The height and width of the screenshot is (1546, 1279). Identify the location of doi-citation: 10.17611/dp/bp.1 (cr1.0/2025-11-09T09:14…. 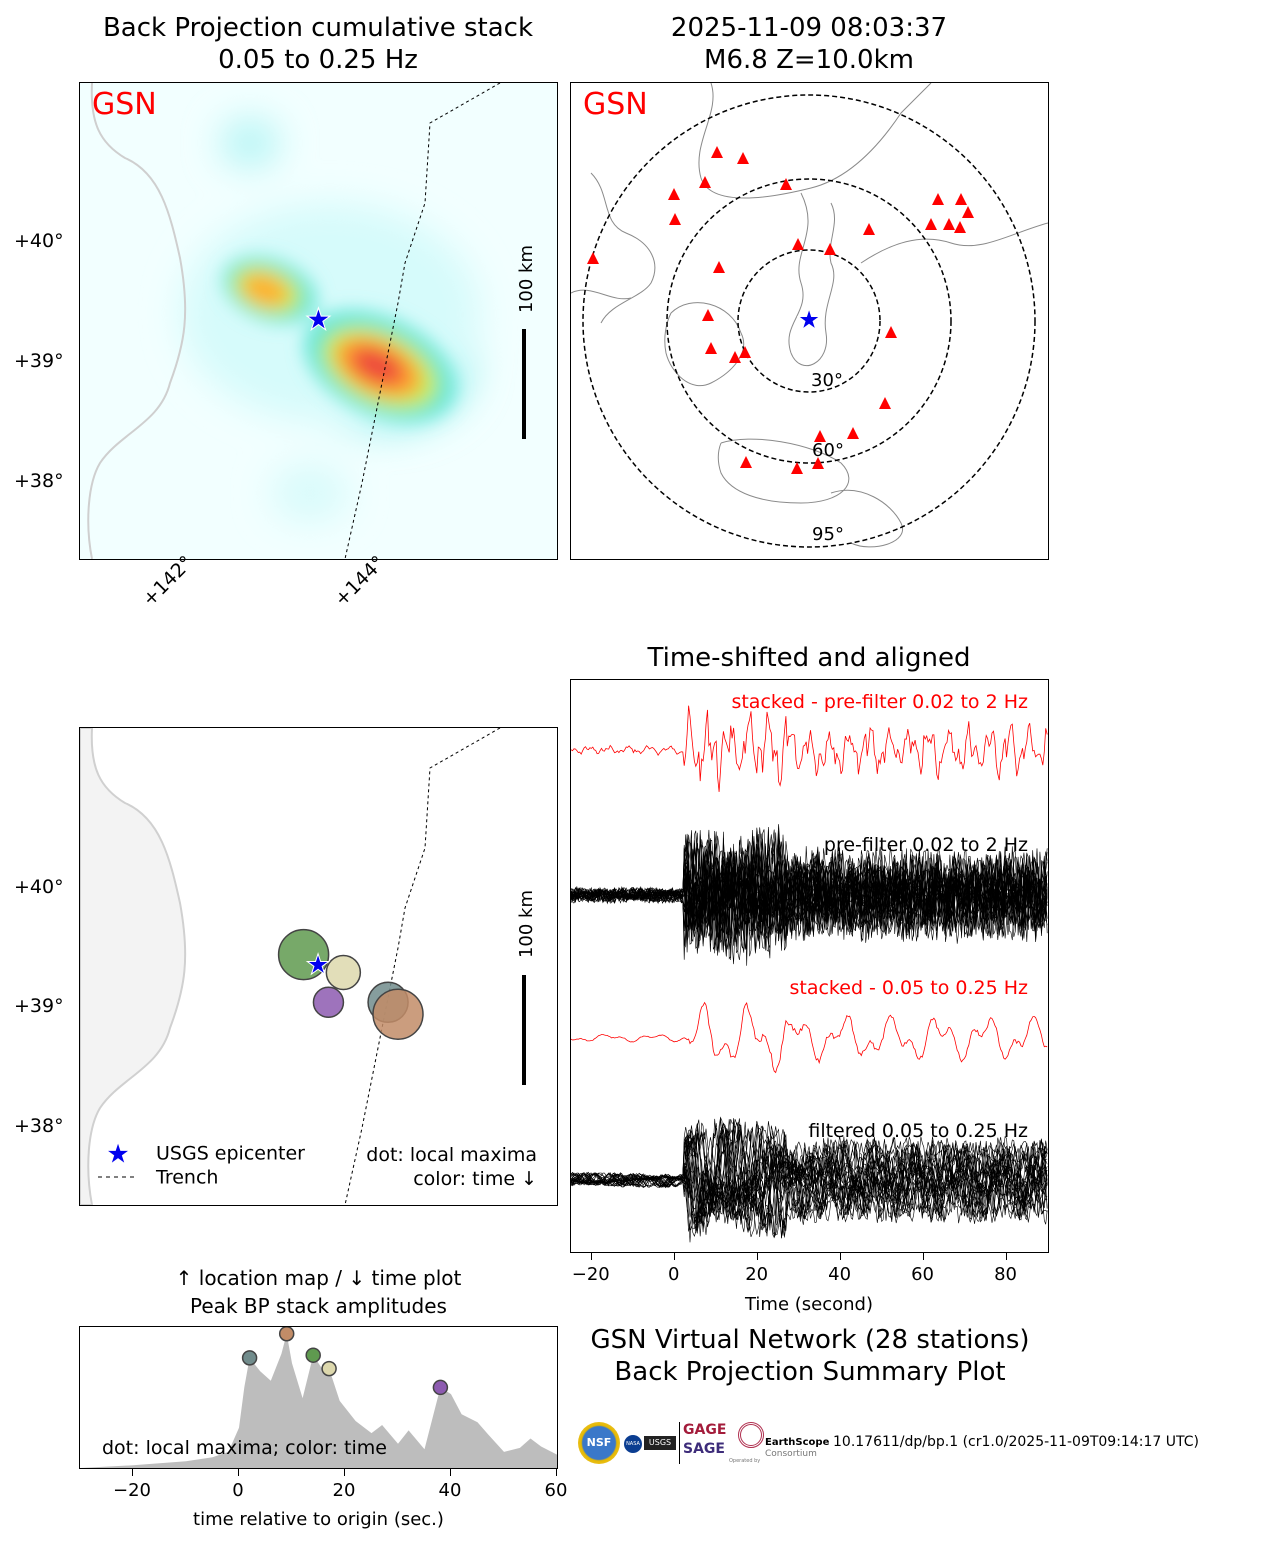
(1016, 1442).